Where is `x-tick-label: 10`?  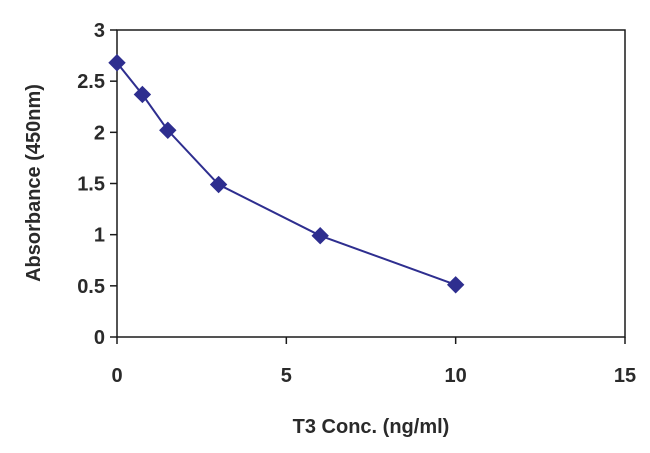 x-tick-label: 10 is located at coordinates (456, 376).